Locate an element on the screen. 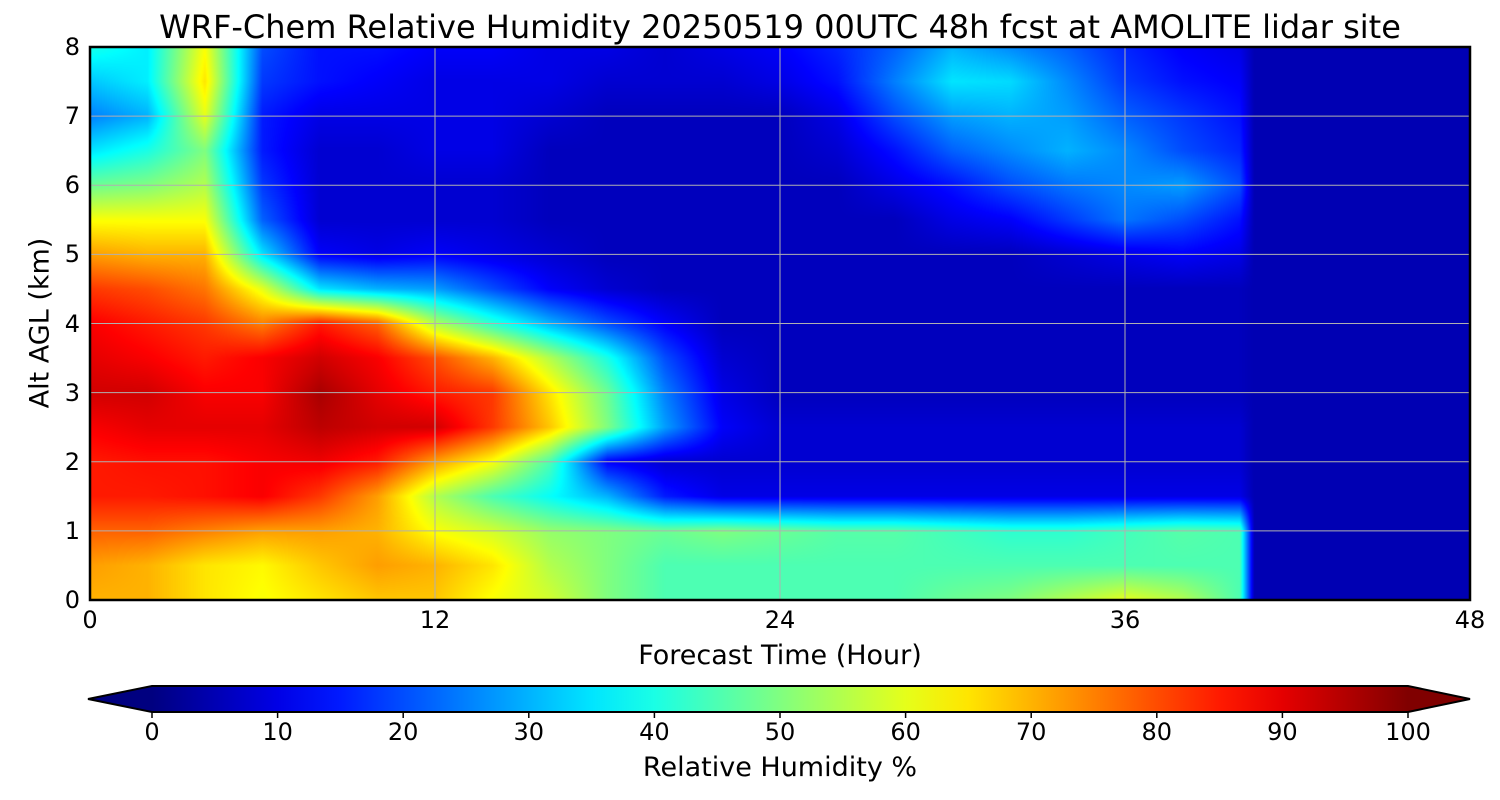 The width and height of the screenshot is (1500, 800). colorbar-tick-label: 30 is located at coordinates (529, 732).